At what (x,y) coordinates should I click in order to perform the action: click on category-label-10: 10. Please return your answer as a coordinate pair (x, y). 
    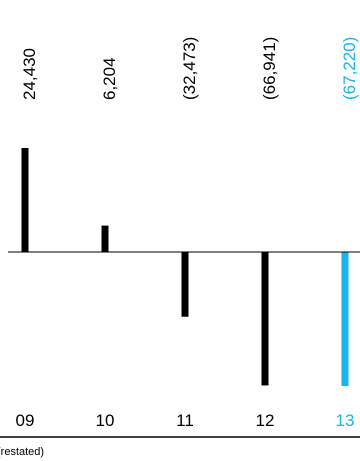
    Looking at the image, I should click on (105, 420).